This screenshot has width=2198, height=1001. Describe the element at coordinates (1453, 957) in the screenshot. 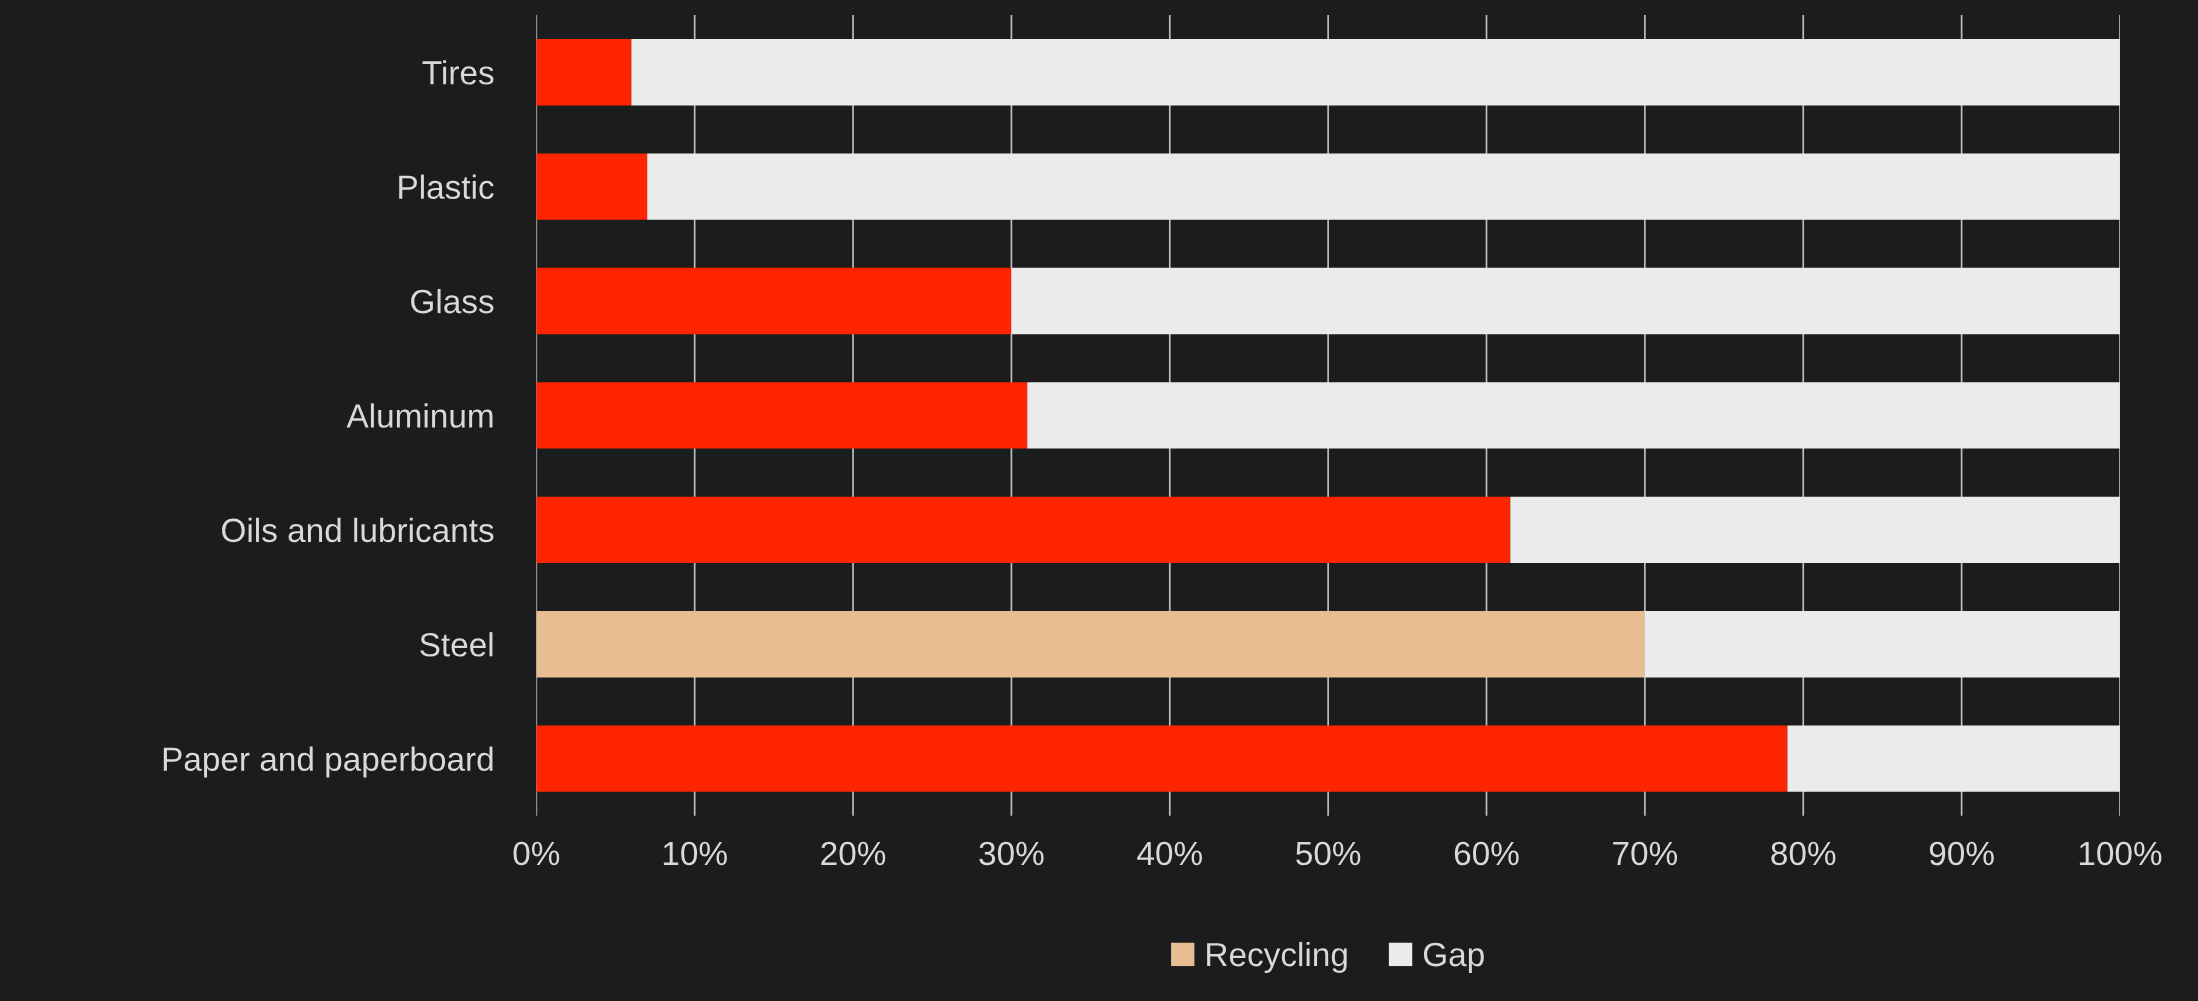

I see `legend-label: Gap` at that location.